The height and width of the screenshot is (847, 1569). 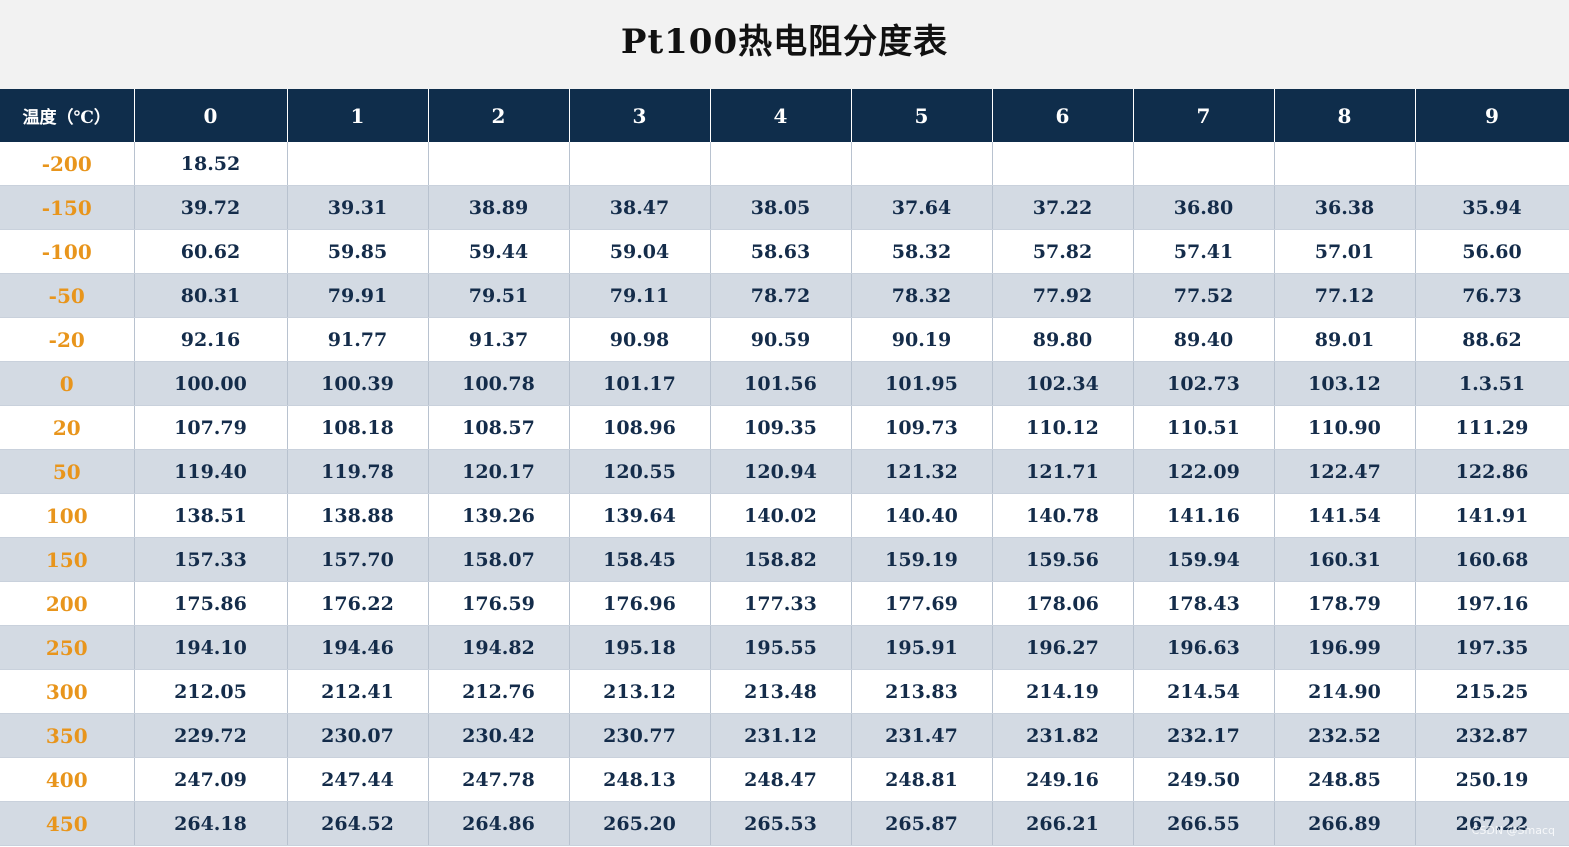 What do you see at coordinates (67, 207) in the screenshot?
I see `temperature-cell: -150` at bounding box center [67, 207].